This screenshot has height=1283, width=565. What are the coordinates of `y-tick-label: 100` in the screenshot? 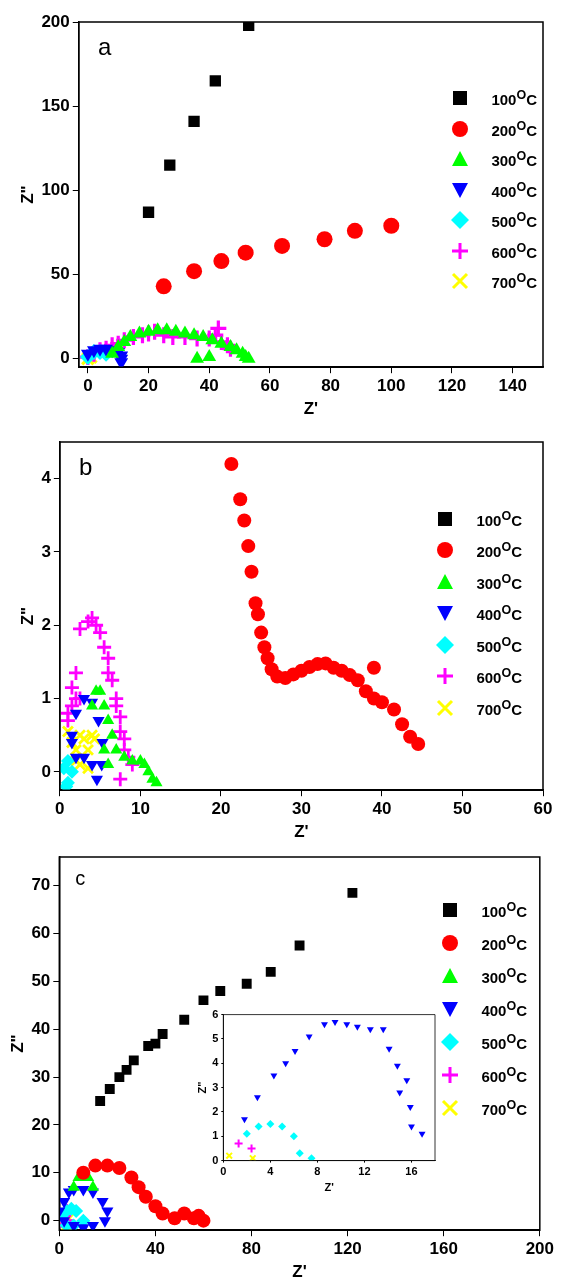 It's located at (55, 190).